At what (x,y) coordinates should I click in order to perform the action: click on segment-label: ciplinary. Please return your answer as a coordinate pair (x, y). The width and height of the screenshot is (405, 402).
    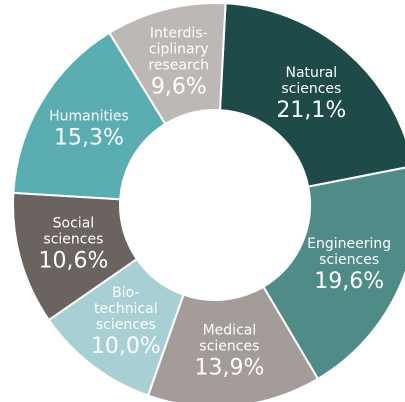
    Looking at the image, I should click on (179, 50).